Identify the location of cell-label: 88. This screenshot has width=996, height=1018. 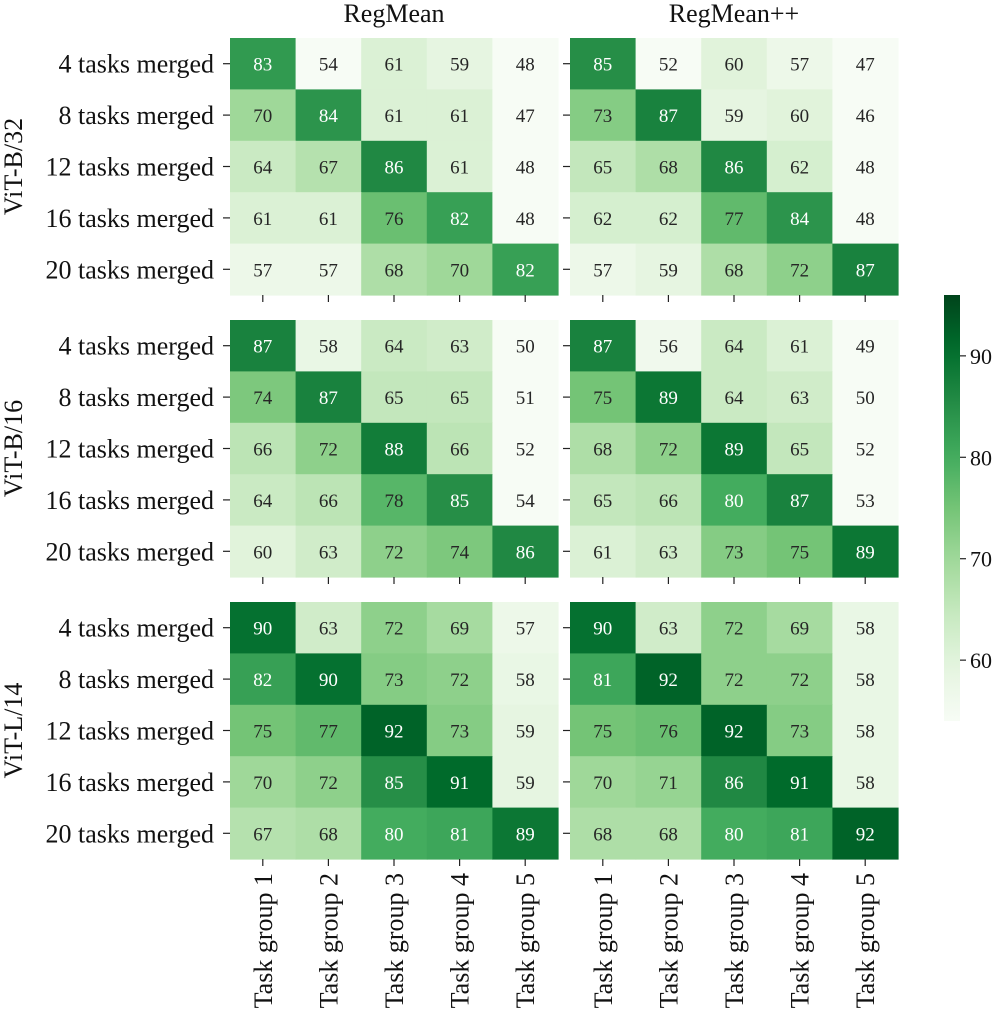
(394, 450).